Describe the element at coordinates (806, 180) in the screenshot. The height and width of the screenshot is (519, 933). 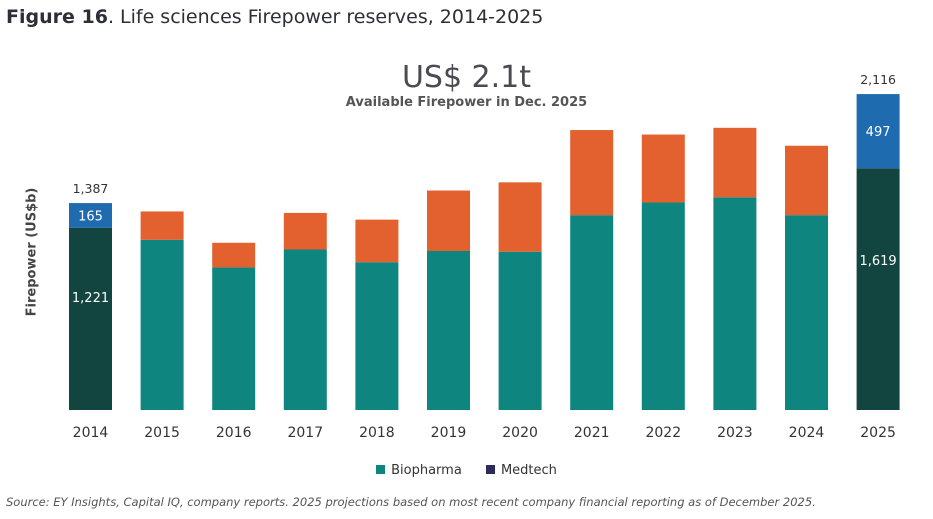
I see `bar-medtech-2024` at that location.